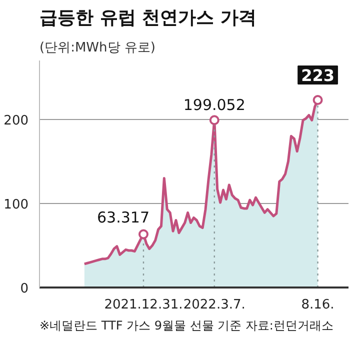 The image size is (356, 337). What do you see at coordinates (214, 305) in the screenshot?
I see `x-tick-label: 2022.3.7.` at bounding box center [214, 305].